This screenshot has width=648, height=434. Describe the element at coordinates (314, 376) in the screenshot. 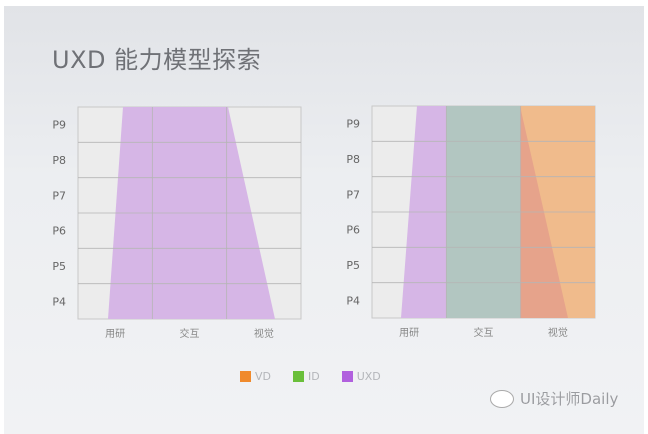

I see `legend-label: ID` at that location.